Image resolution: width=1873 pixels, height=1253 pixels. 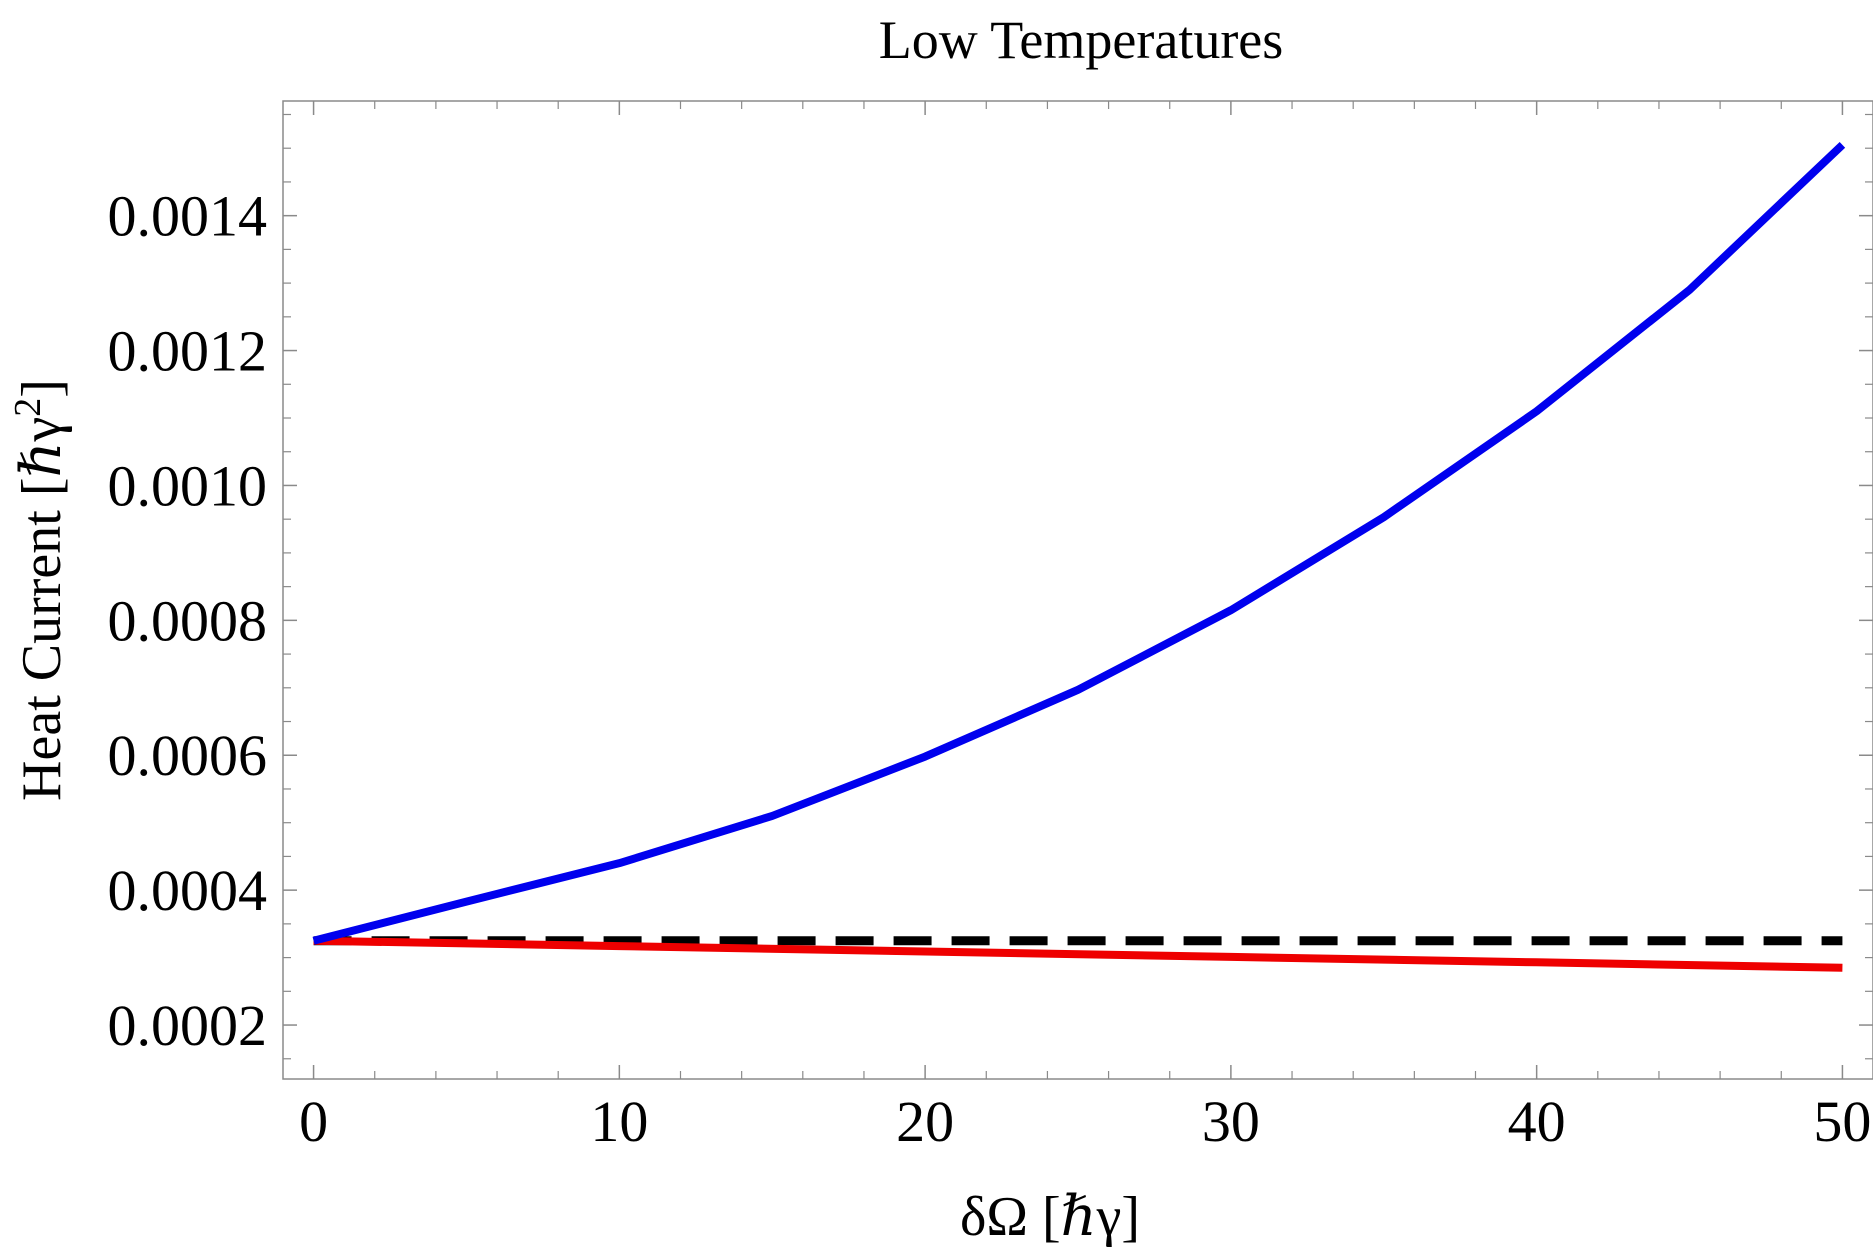 I want to click on x-tick-label: 10, so click(x=619, y=1121).